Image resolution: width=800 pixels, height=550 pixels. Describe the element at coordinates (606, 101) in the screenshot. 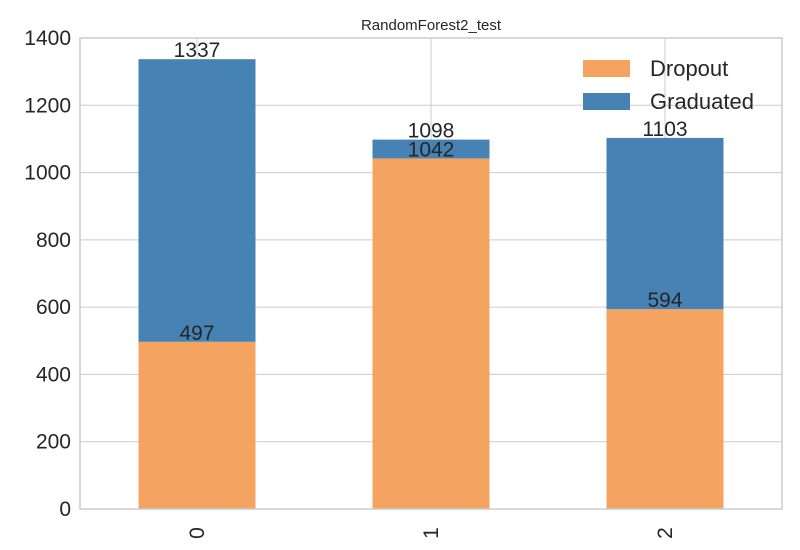

I see `legend-swatch-graduated` at that location.